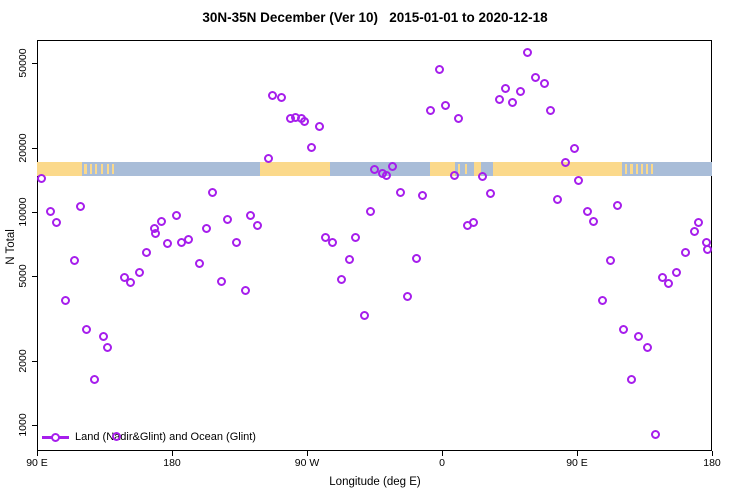 The image size is (750, 500). Describe the element at coordinates (23, 361) in the screenshot. I see `y-axis-tick-label: 2000` at that location.